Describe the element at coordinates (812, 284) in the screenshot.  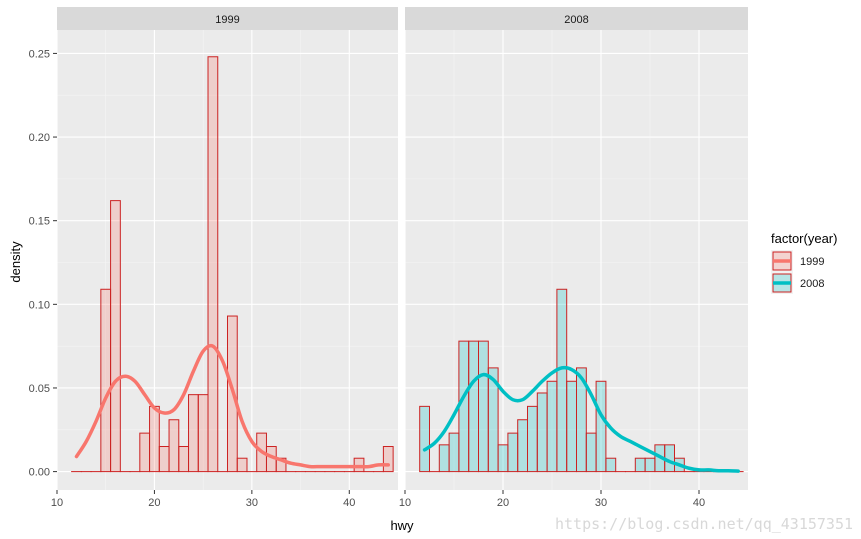
I see `legend-label: 2008` at that location.